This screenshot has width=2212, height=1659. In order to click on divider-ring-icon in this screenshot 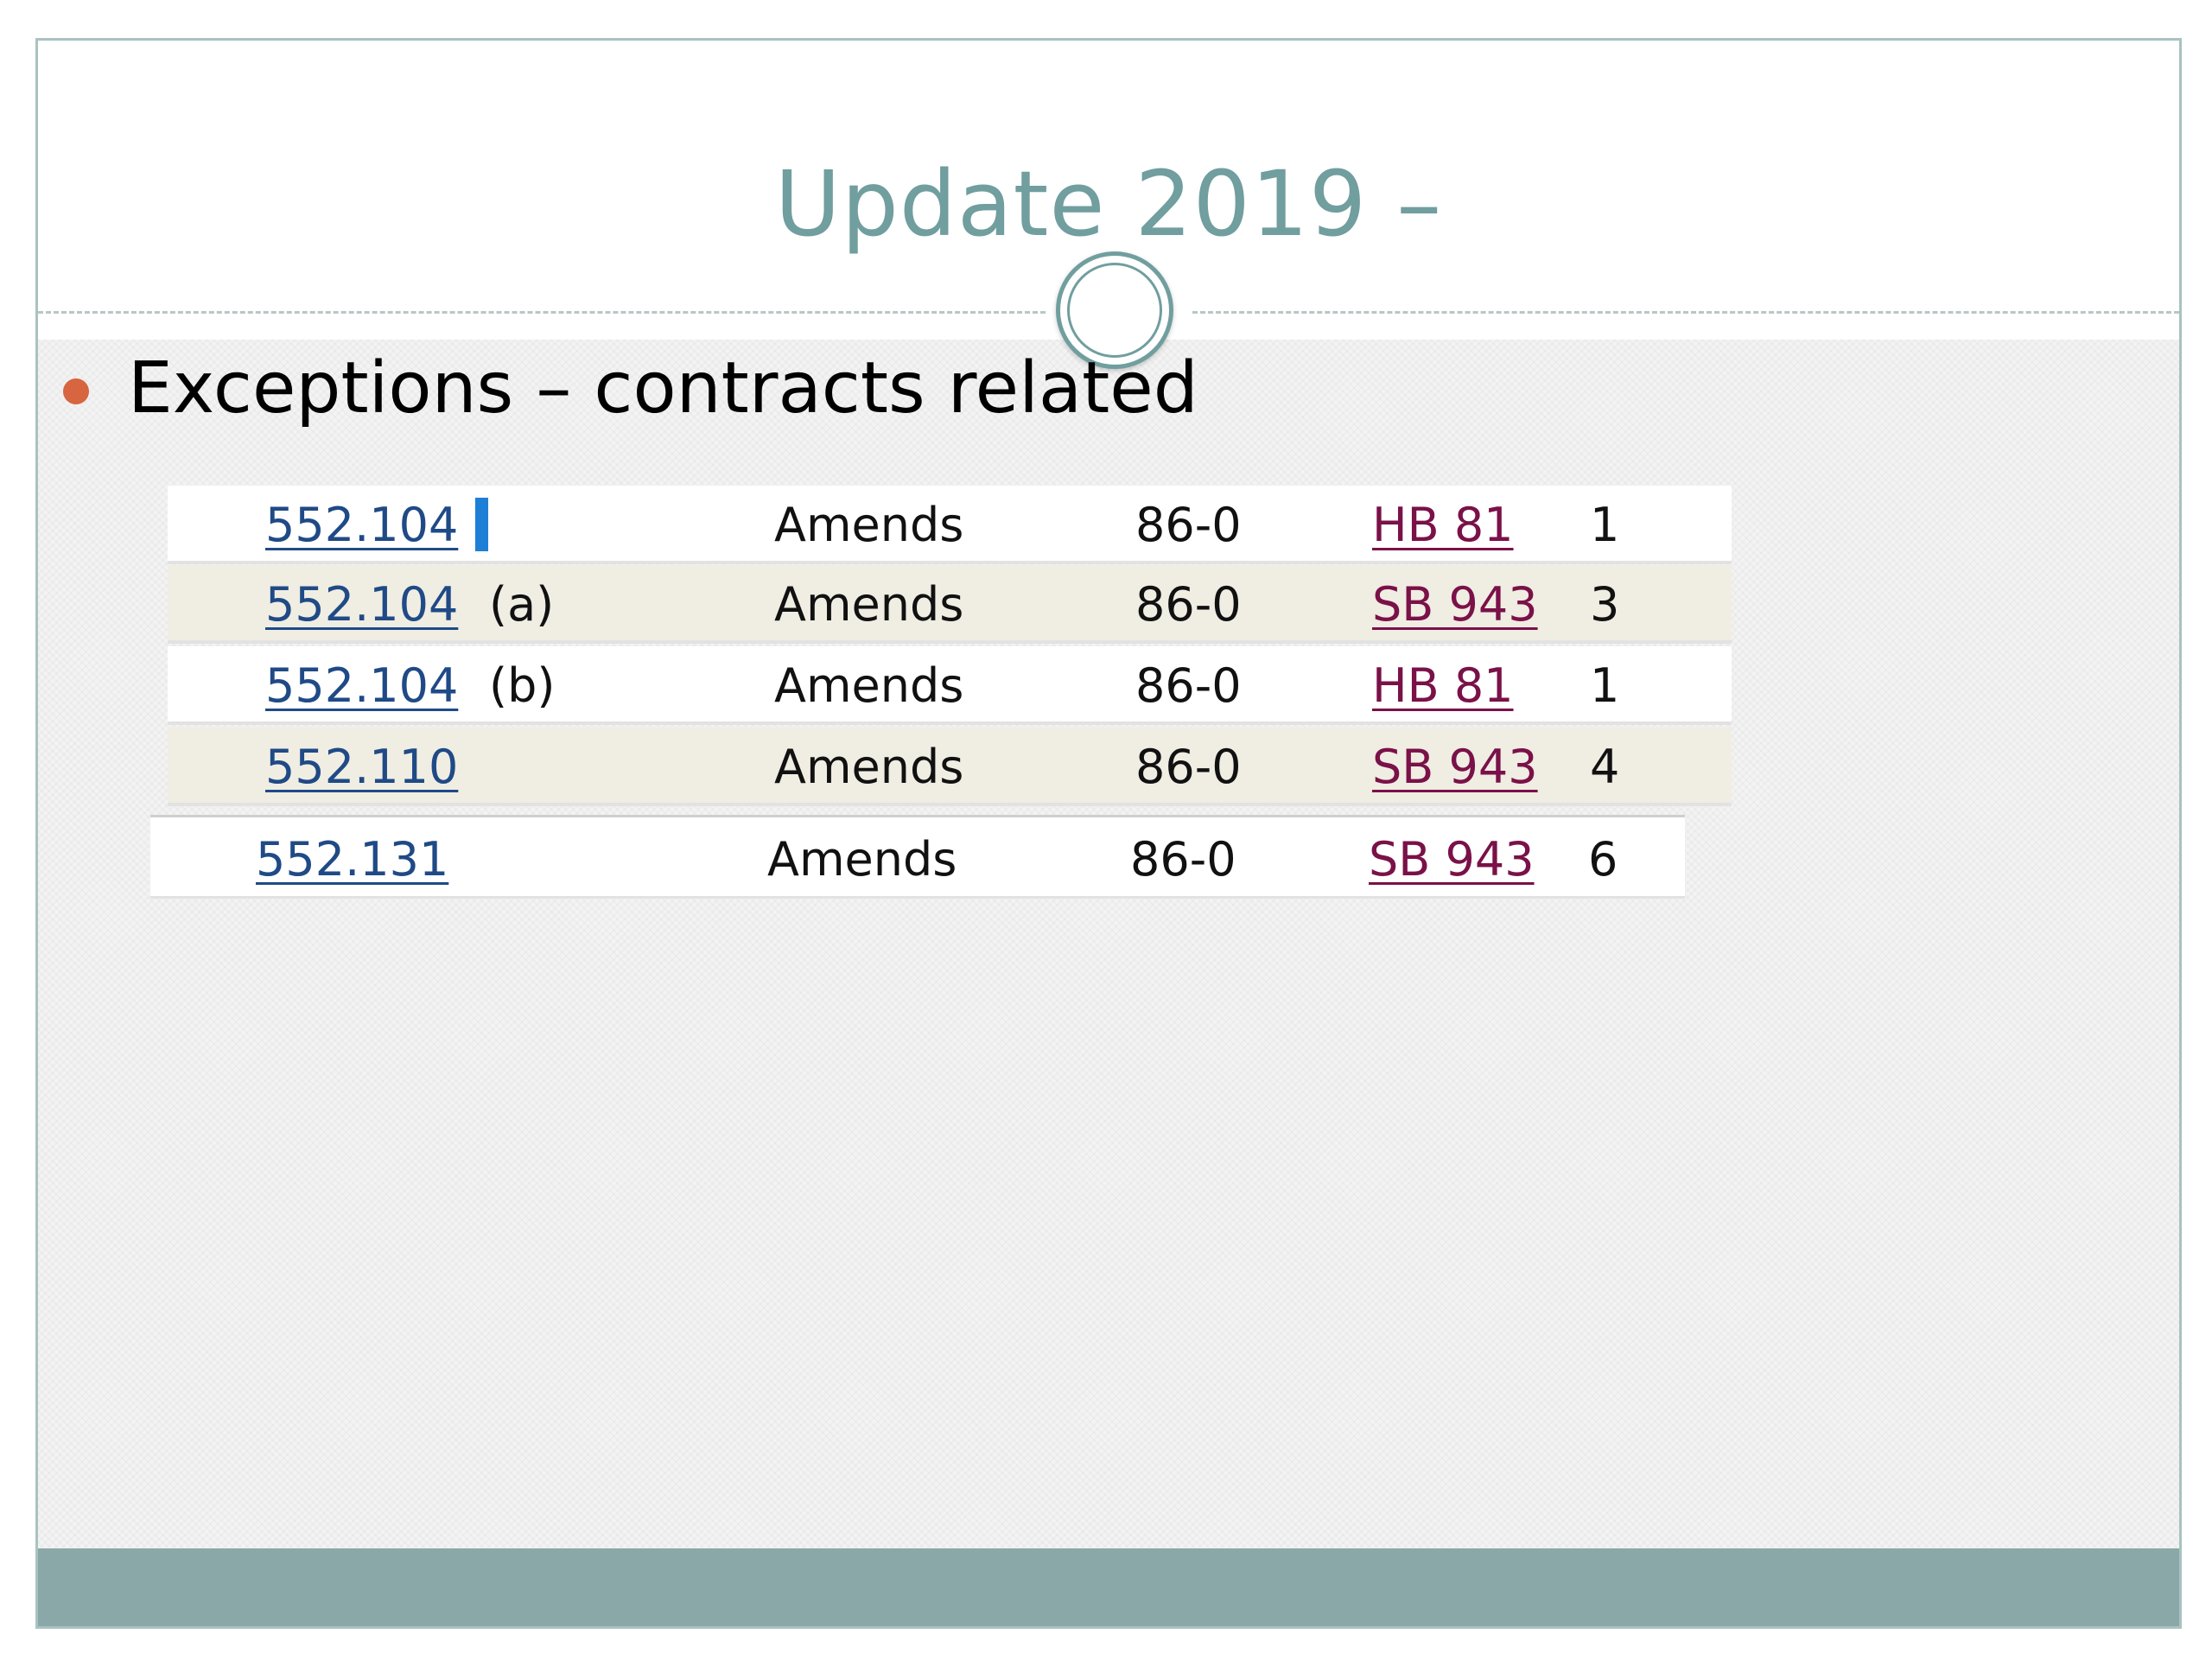, I will do `click(1114, 310)`.